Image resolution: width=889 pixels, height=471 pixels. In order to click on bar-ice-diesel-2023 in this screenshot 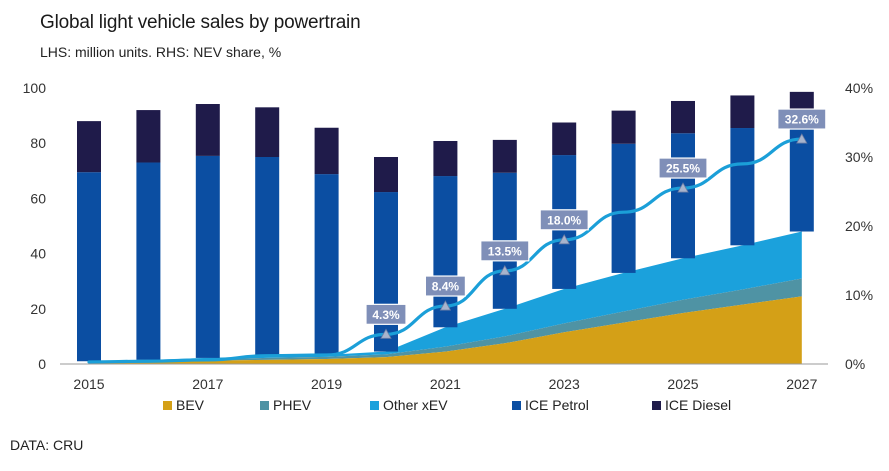, I will do `click(564, 139)`.